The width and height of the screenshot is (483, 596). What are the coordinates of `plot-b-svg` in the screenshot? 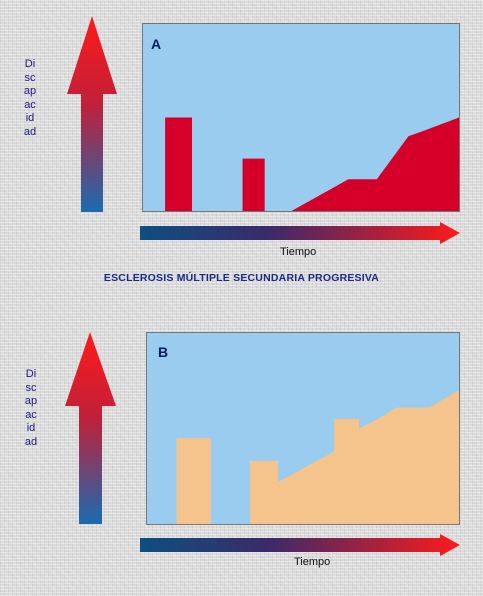 It's located at (317, 457).